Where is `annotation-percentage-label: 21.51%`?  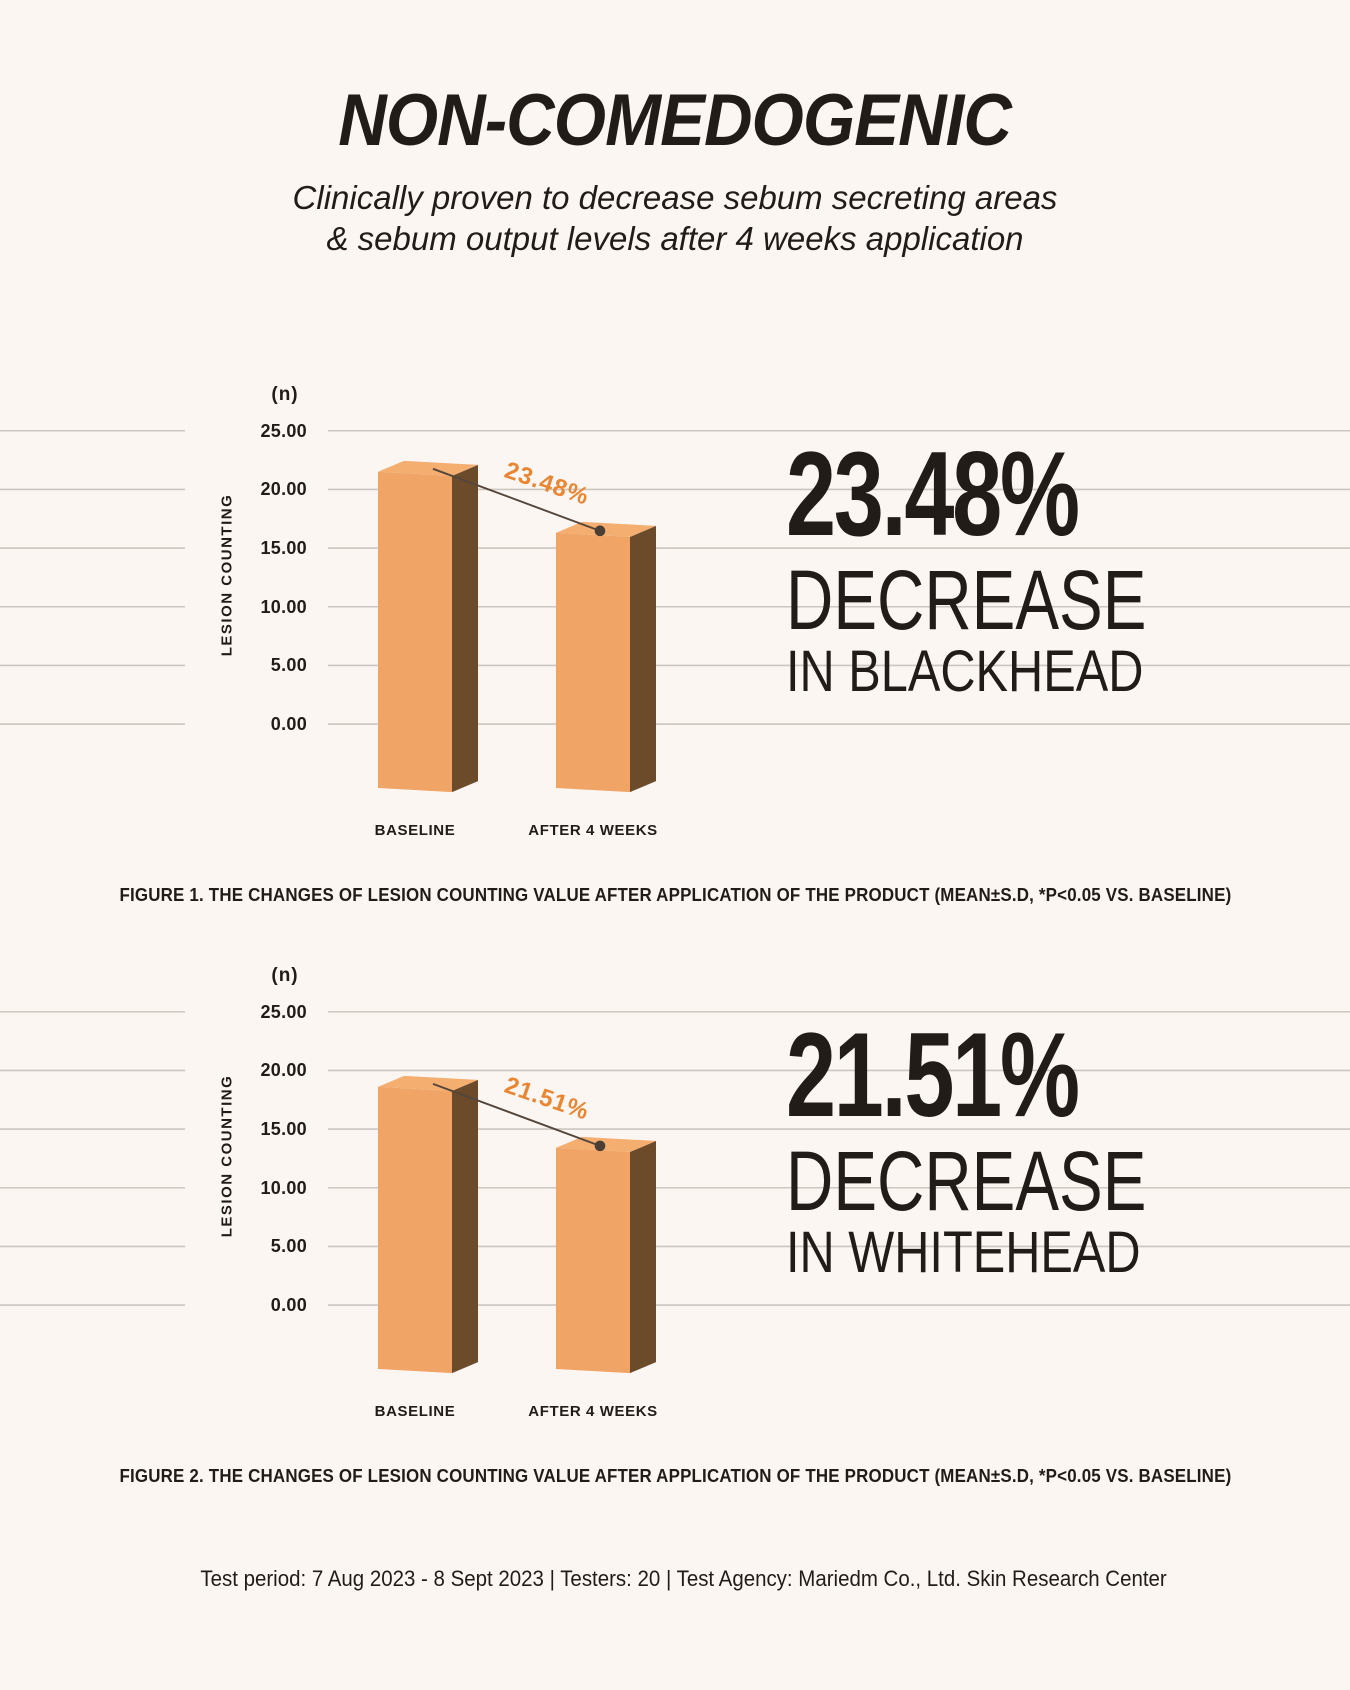
annotation-percentage-label: 21.51% is located at coordinates (546, 1099).